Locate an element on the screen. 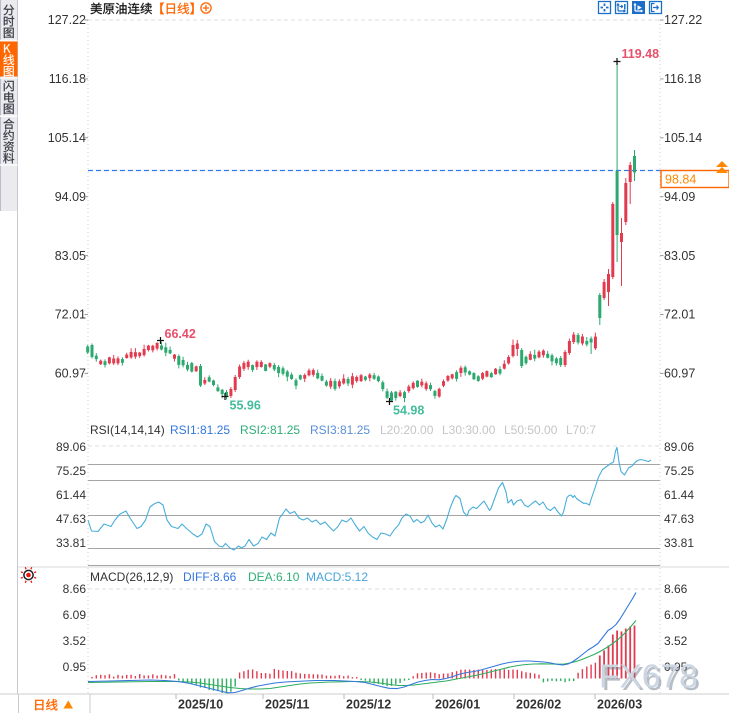 Image resolution: width=729 pixels, height=718 pixels. svg-text: DIFF:8.66 is located at coordinates (210, 577).